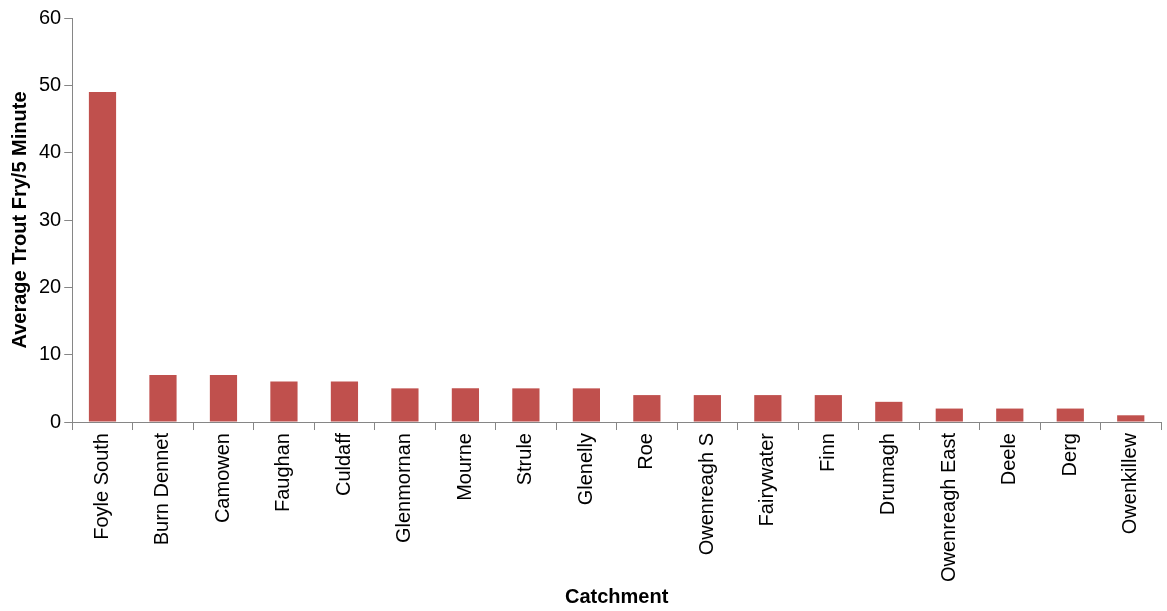 Image resolution: width=1167 pixels, height=611 pixels. Describe the element at coordinates (616, 595) in the screenshot. I see `x-axis-title: Catchment` at that location.